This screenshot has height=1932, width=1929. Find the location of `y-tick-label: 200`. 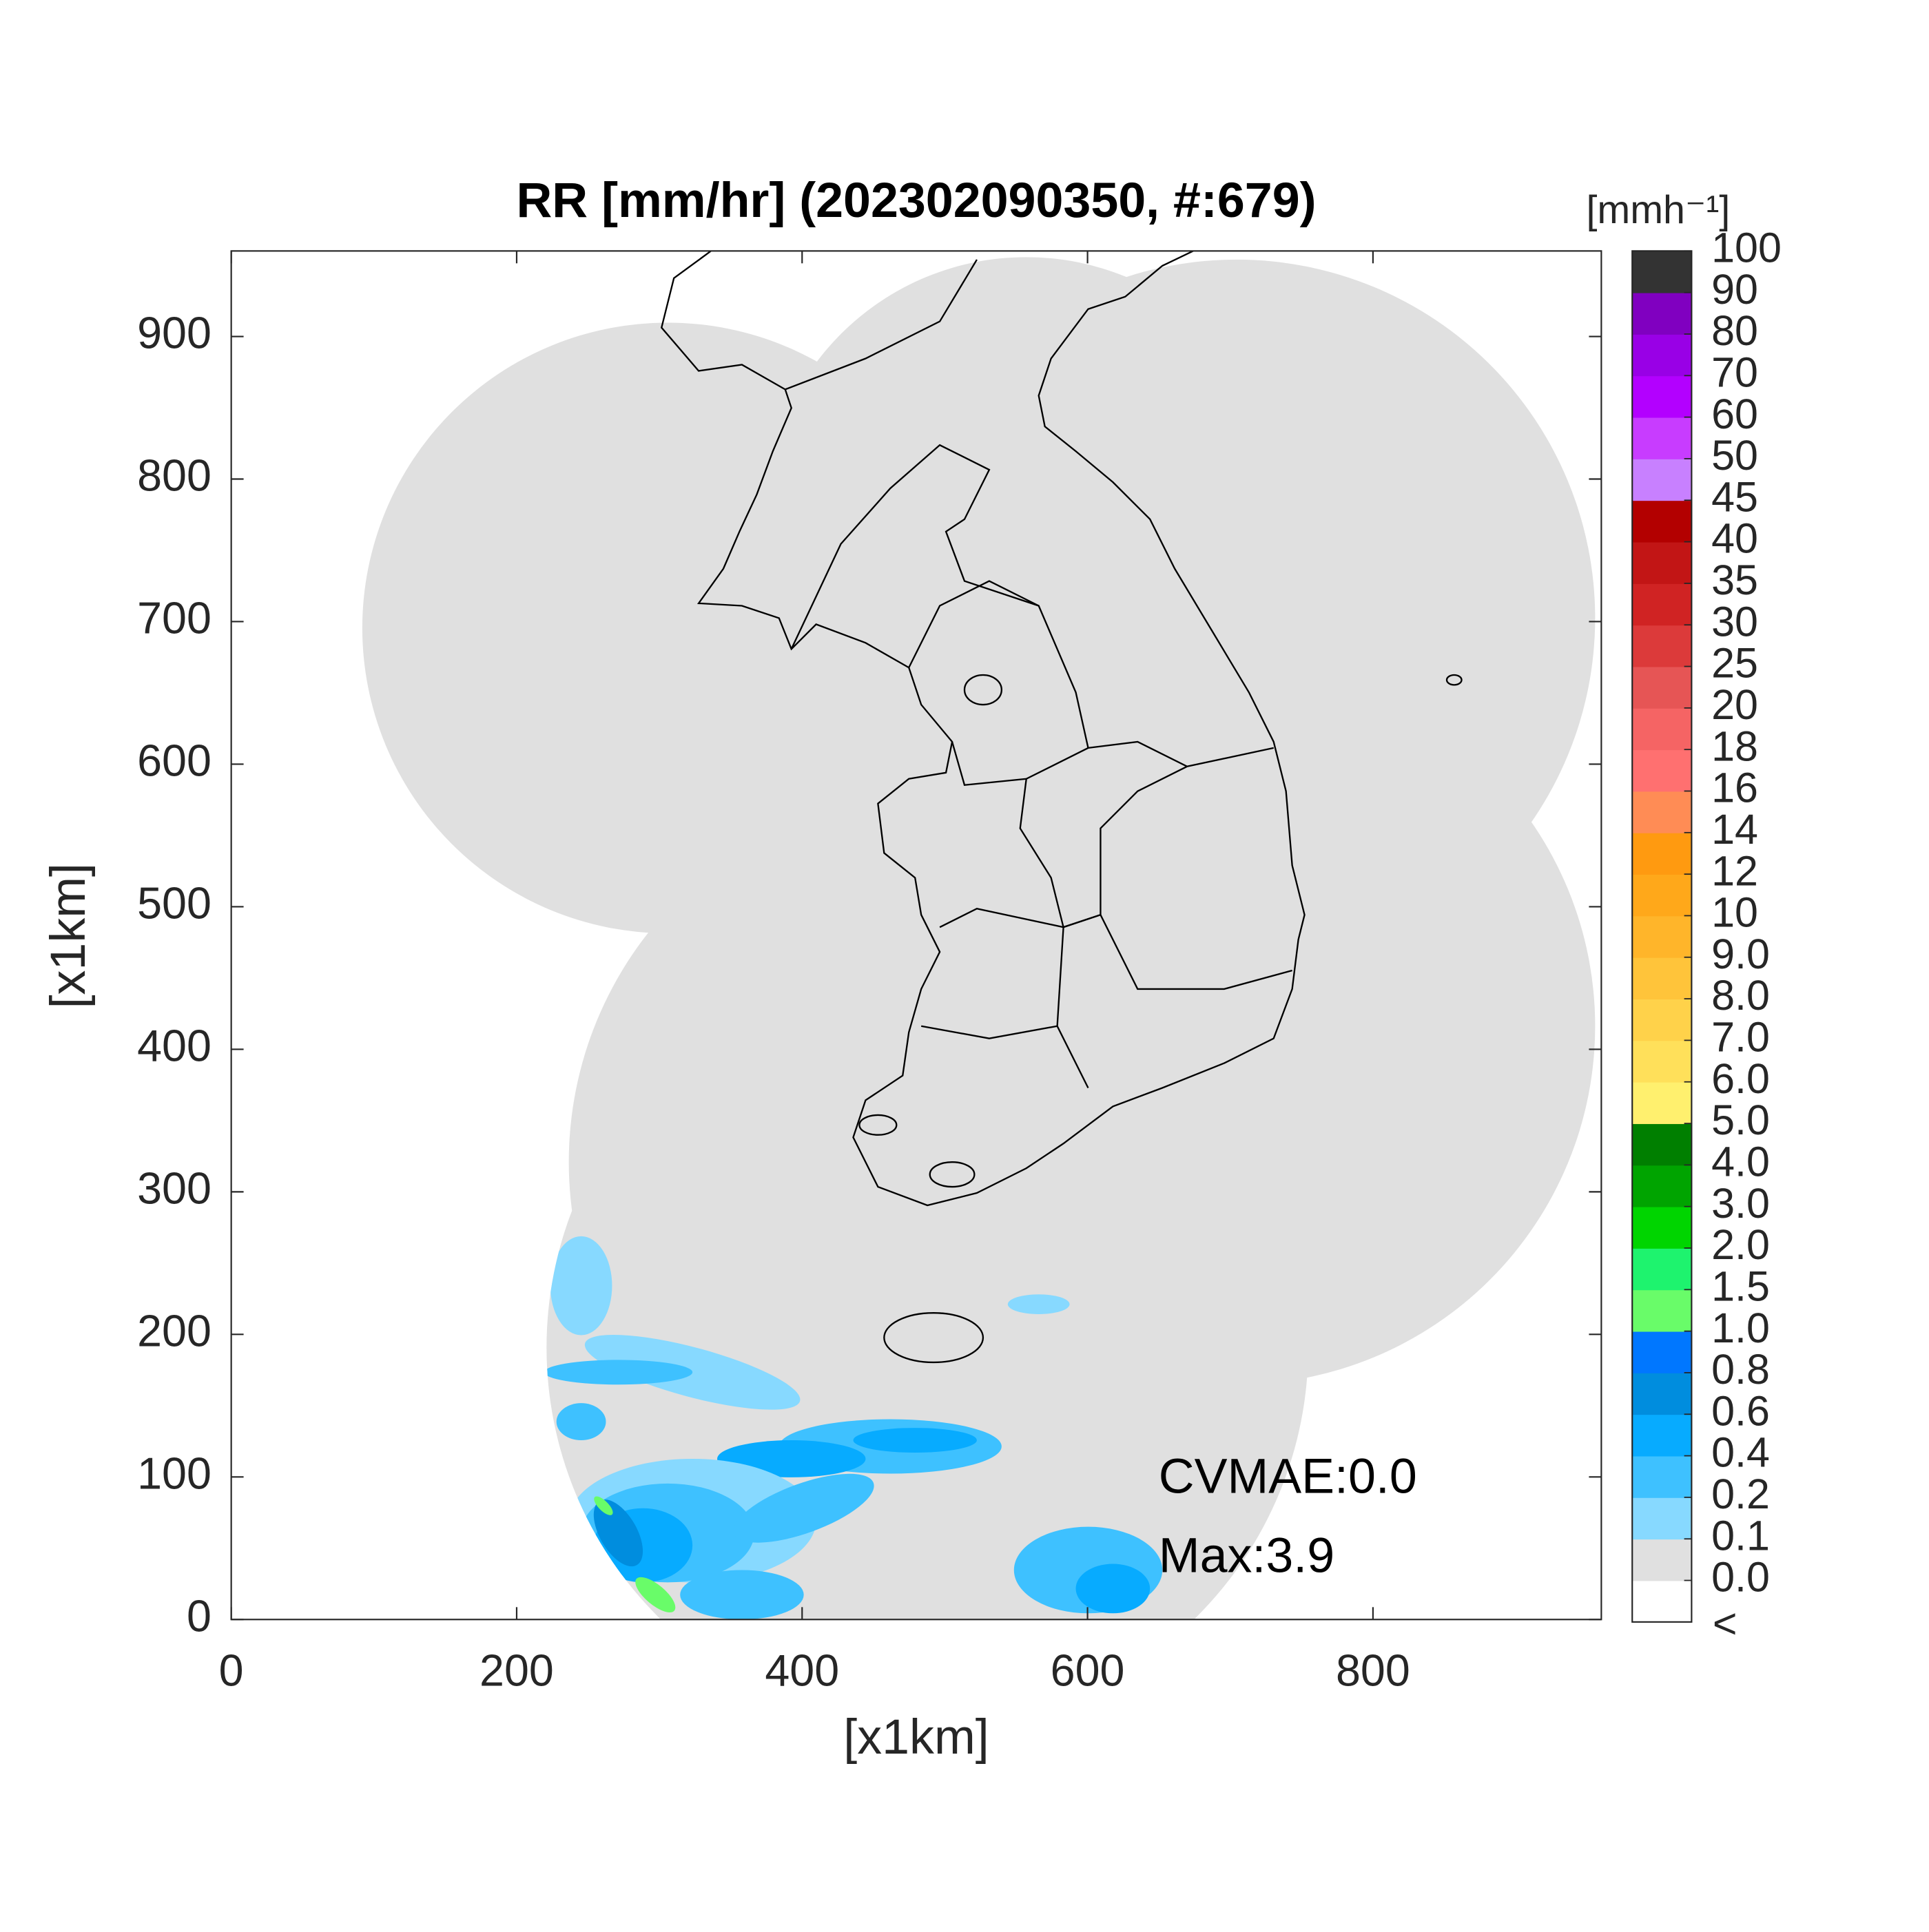

y-tick-label: 200 is located at coordinates (174, 1330).